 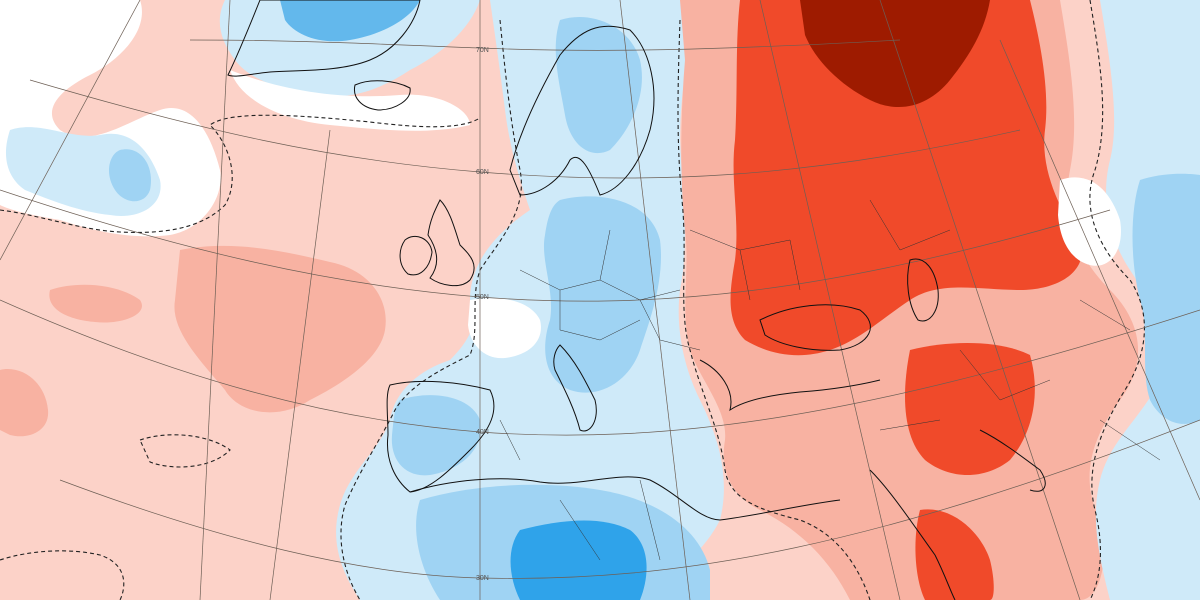 I want to click on middle-east-warm-strong, so click(x=970, y=409).